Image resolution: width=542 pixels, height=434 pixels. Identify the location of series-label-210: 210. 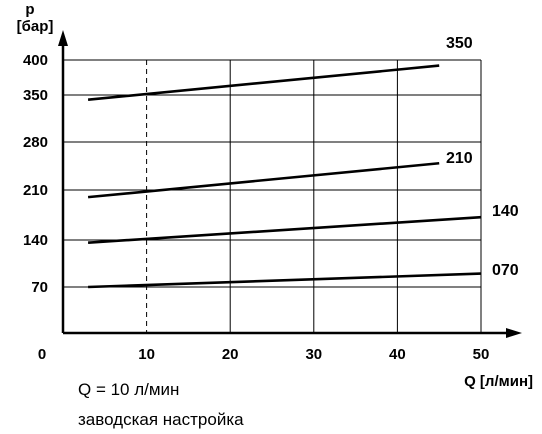
(459, 158).